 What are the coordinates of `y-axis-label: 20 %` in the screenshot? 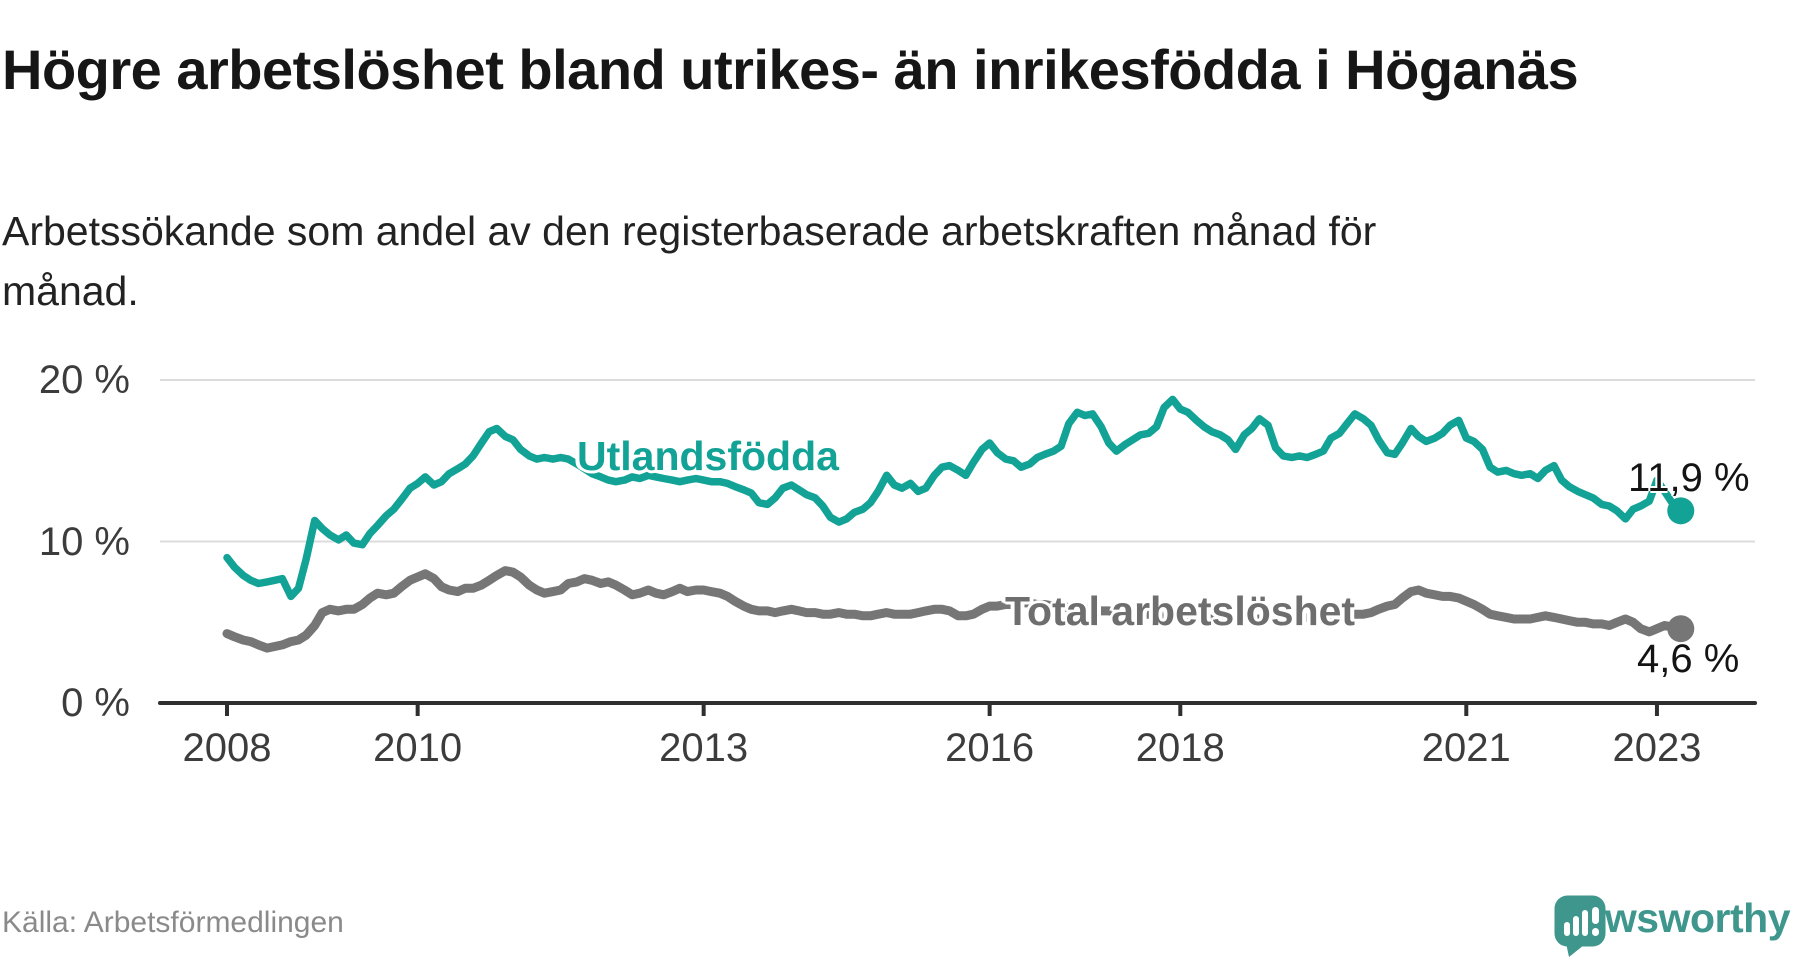 It's located at (84, 380).